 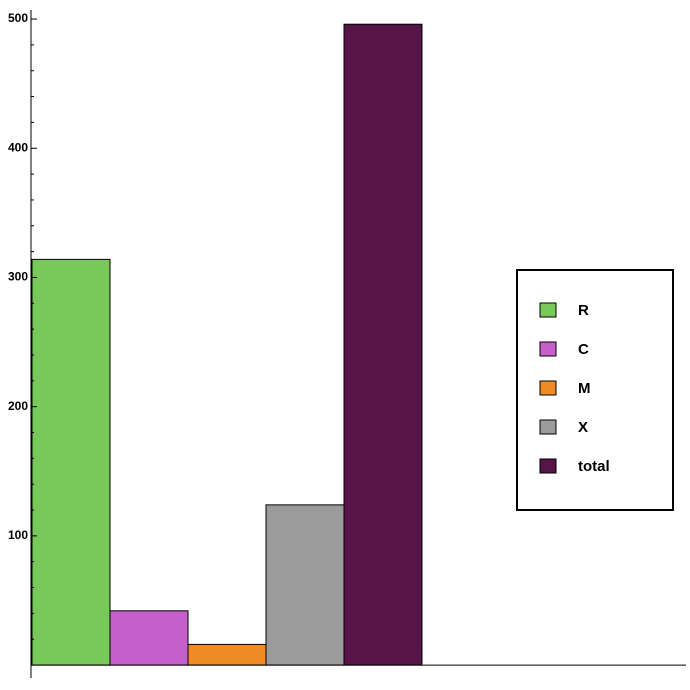 What do you see at coordinates (18, 535) in the screenshot?
I see `y-tick-label: 100` at bounding box center [18, 535].